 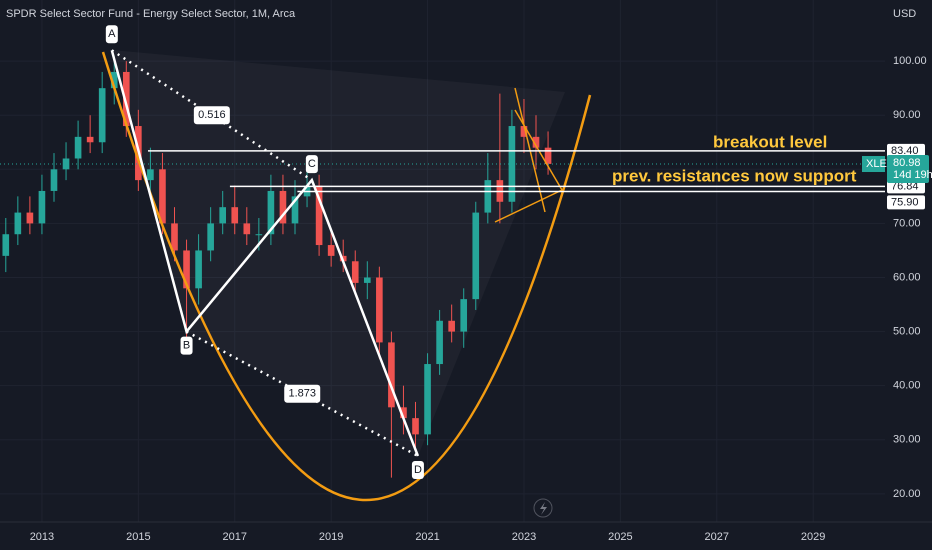 What do you see at coordinates (427, 537) in the screenshot?
I see `x-tick-label: 2021` at bounding box center [427, 537].